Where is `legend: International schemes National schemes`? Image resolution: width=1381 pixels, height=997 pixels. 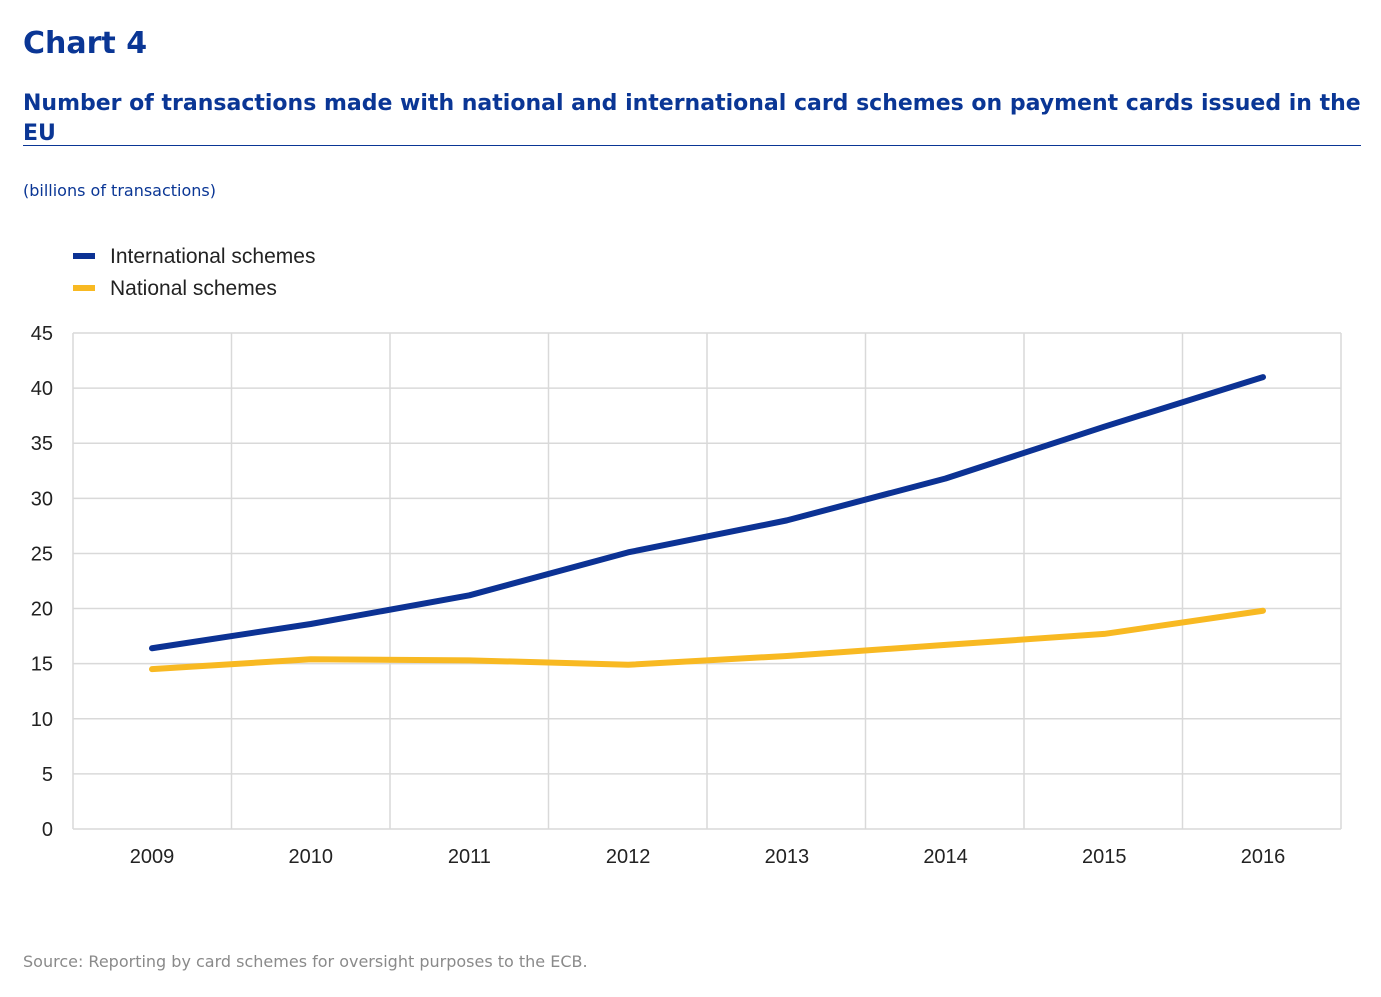 legend: International schemes National schemes is located at coordinates (194, 272).